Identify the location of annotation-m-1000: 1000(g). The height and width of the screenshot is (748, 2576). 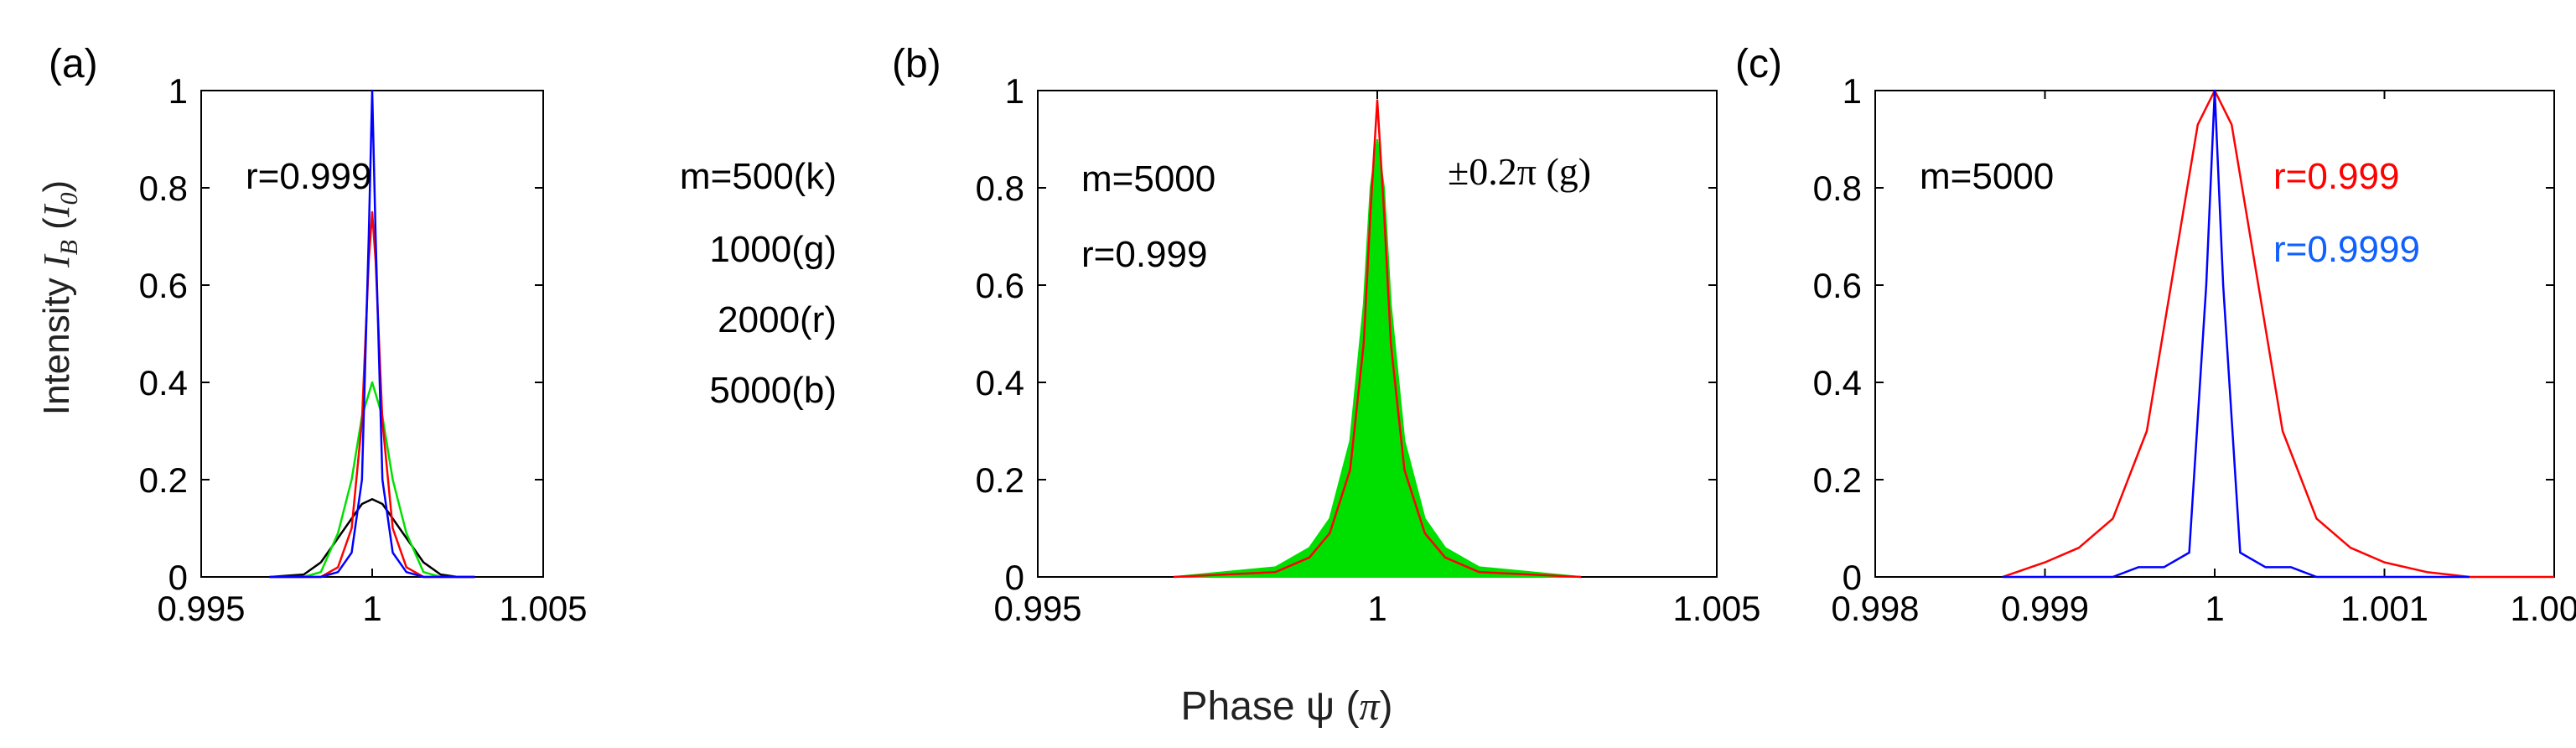
(773, 250).